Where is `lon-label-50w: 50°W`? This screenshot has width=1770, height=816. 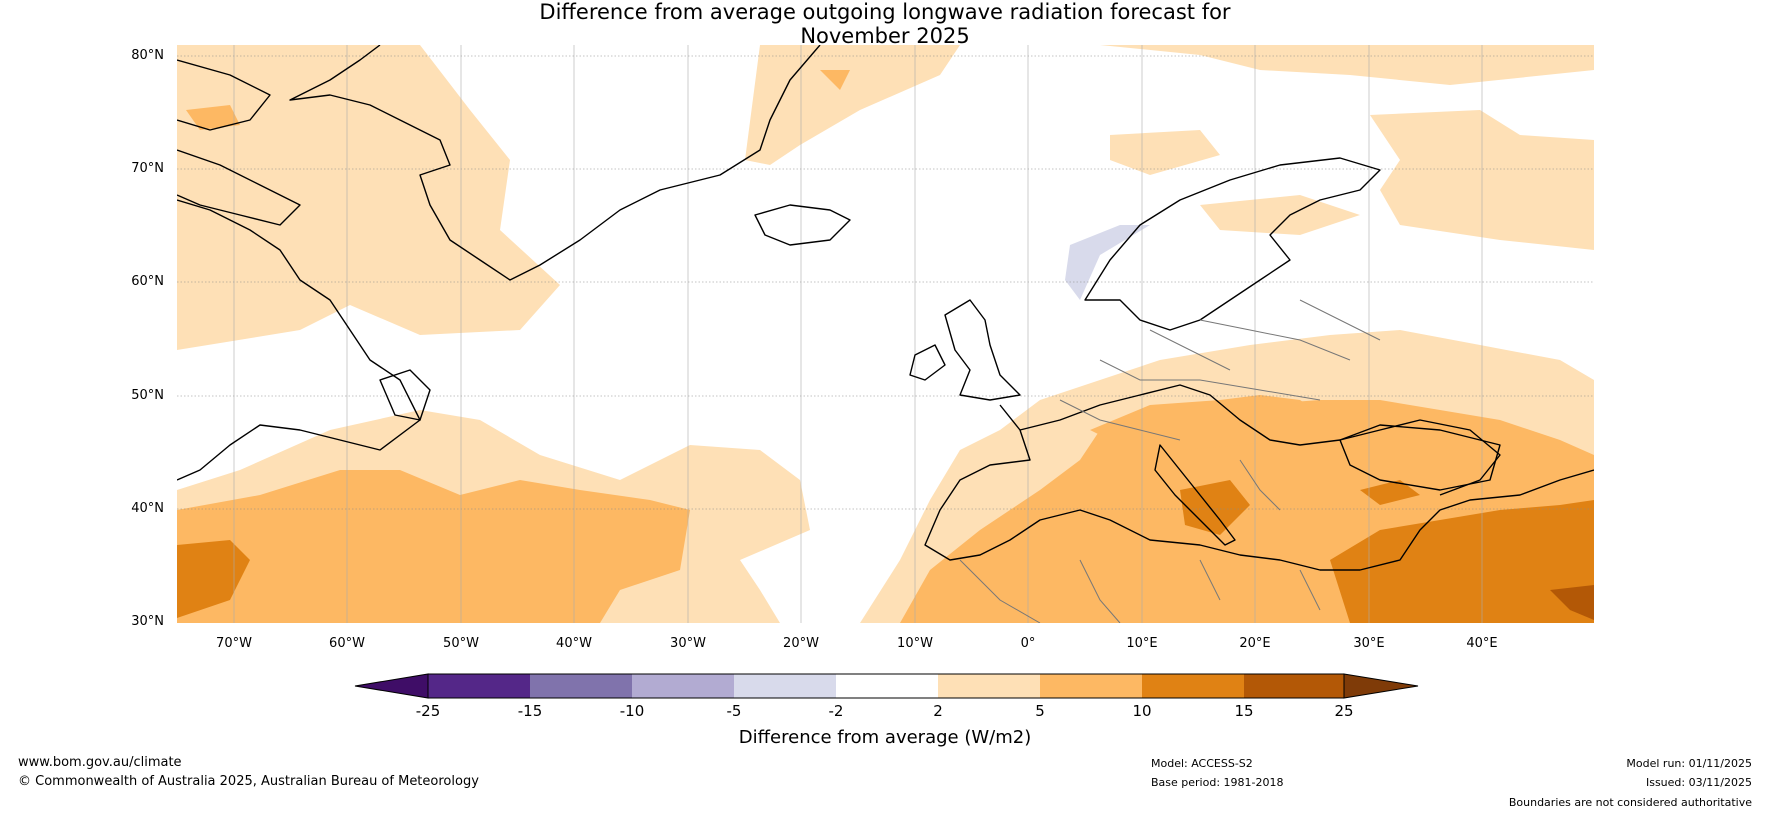 lon-label-50w: 50°W is located at coordinates (461, 643).